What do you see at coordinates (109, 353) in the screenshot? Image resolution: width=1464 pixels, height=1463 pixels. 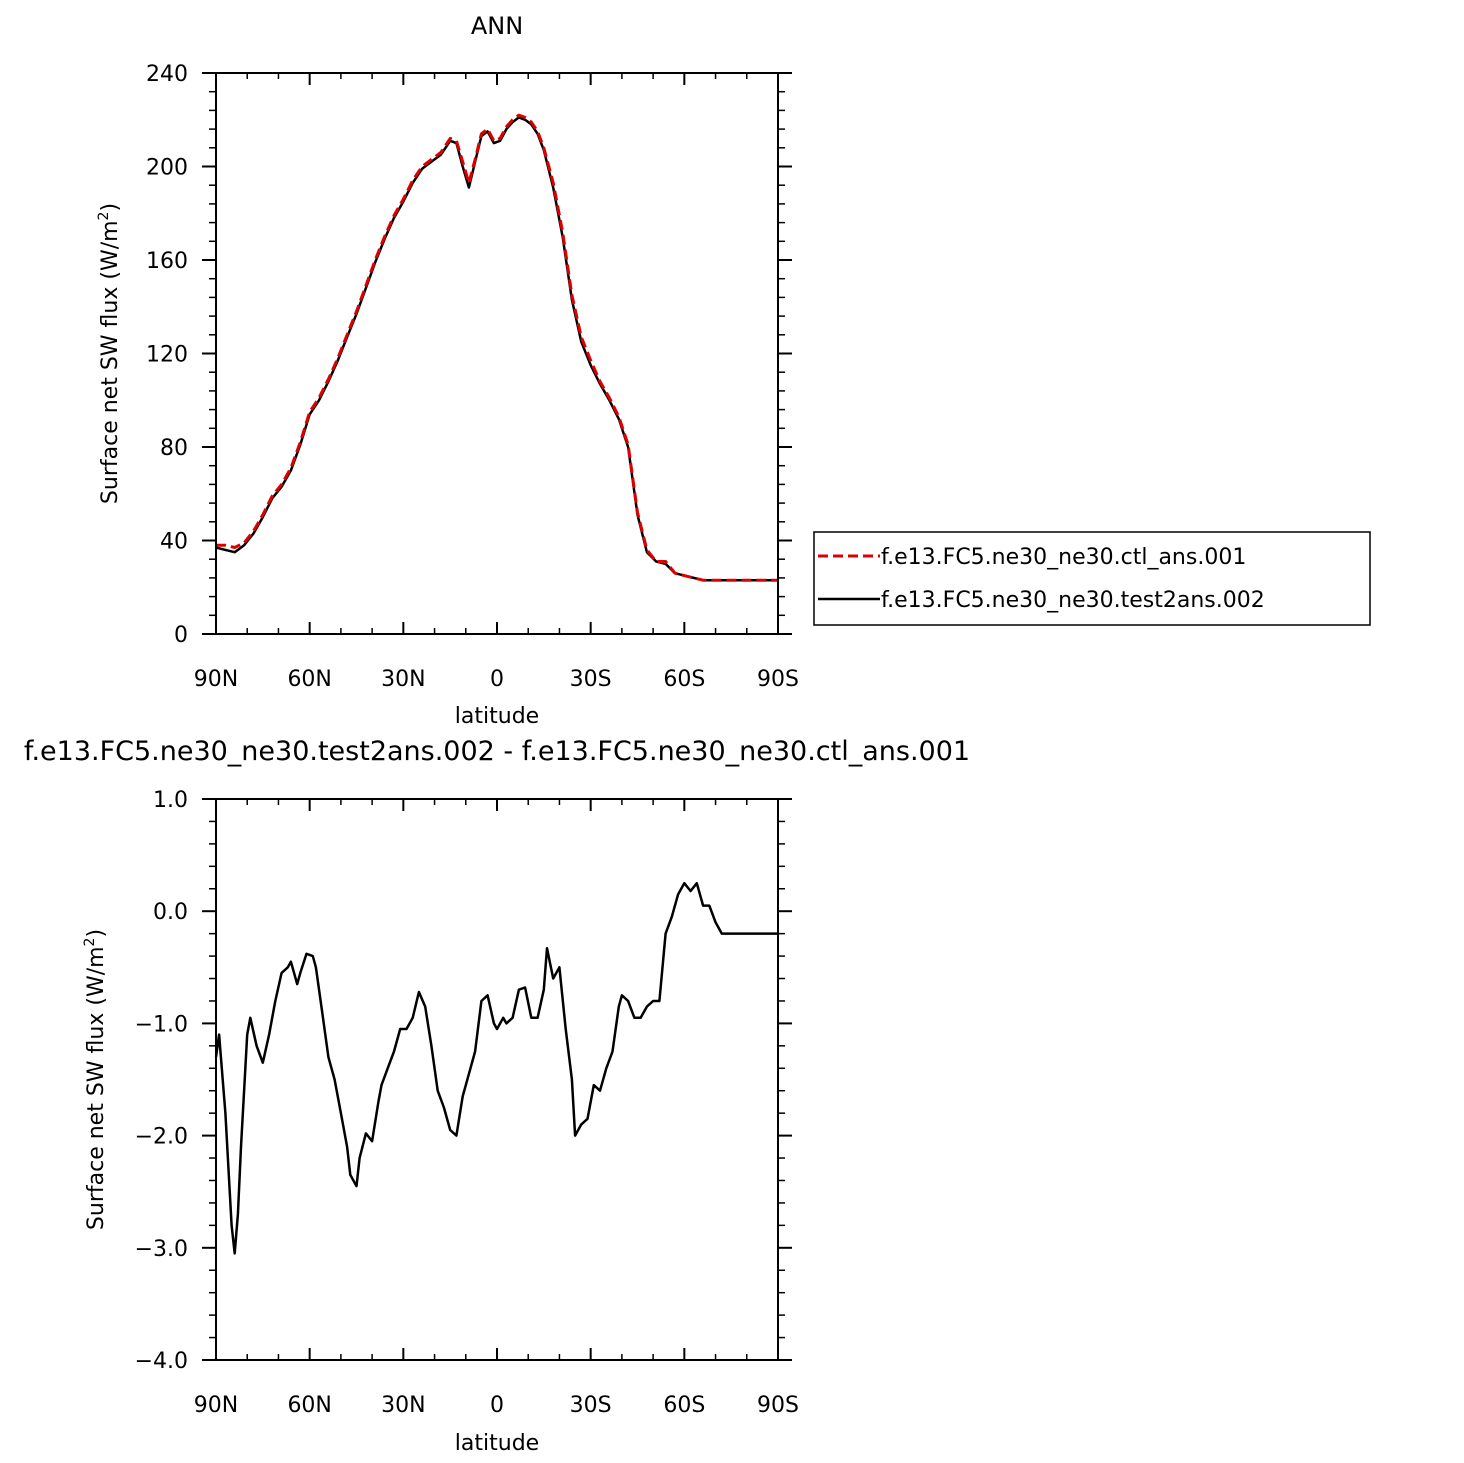 I see `y-axis-label: Surface net SW flux (W/m2)` at bounding box center [109, 353].